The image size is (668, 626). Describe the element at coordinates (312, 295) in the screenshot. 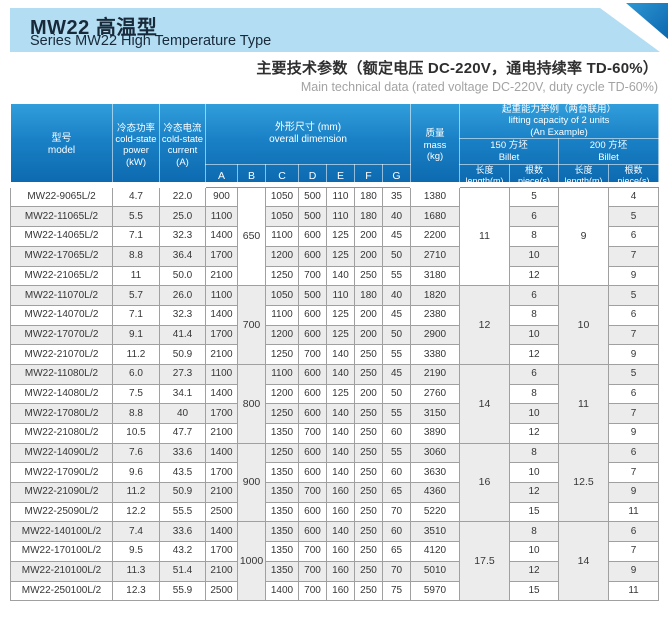

I see `cell-dim-d: 500` at that location.